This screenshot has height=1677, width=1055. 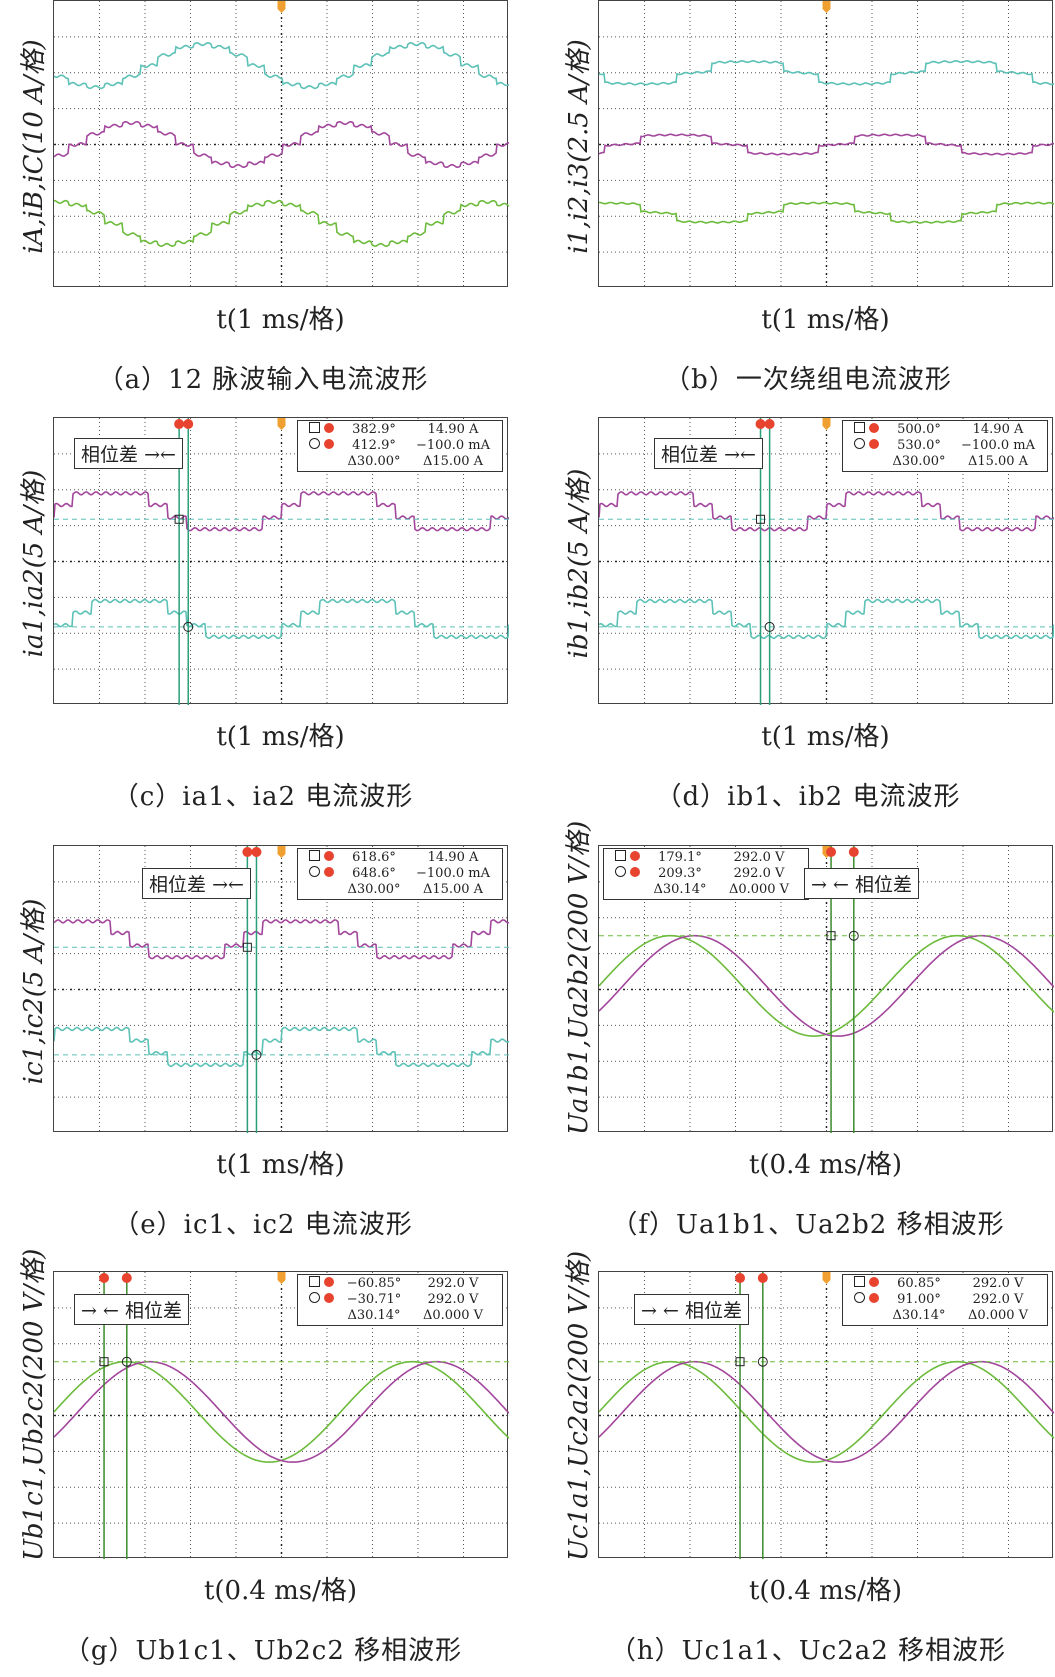 What do you see at coordinates (263, 797) in the screenshot?
I see `panel-caption: （c）ia1、ia2 电流波形` at bounding box center [263, 797].